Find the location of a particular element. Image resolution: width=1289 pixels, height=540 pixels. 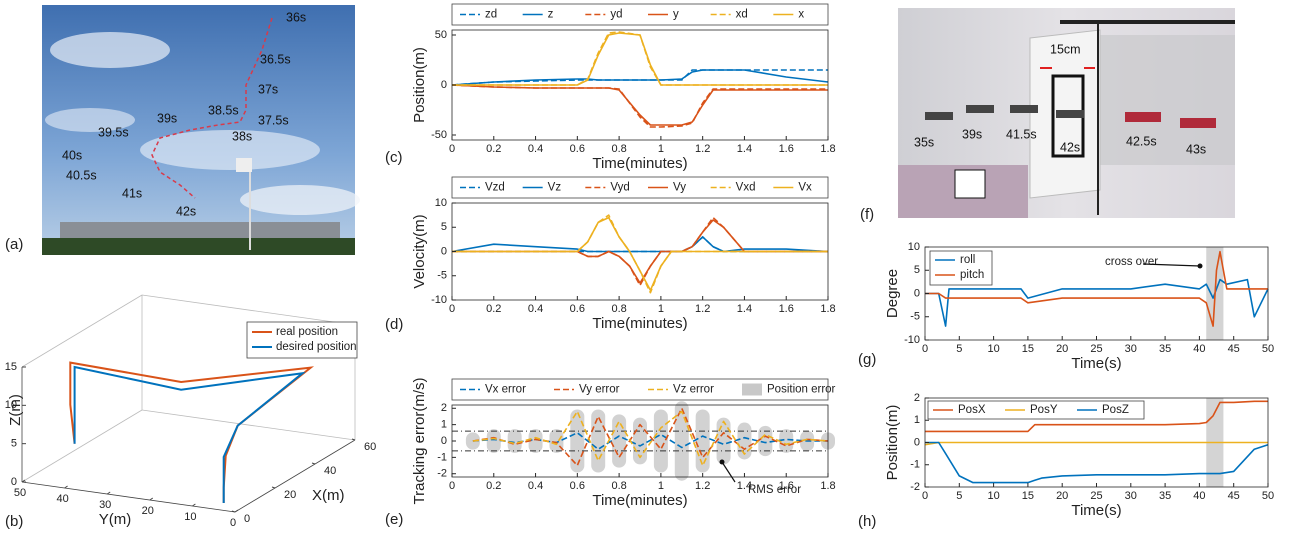

photo-label: 42s is located at coordinates (1070, 147).